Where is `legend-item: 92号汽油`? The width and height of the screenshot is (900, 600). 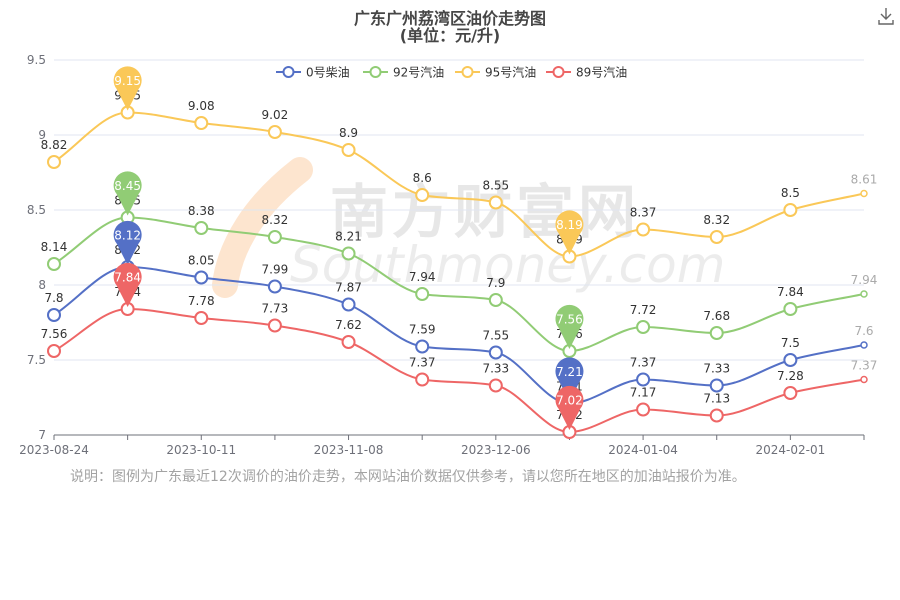
legend-item: 92号汽油 is located at coordinates (403, 72).